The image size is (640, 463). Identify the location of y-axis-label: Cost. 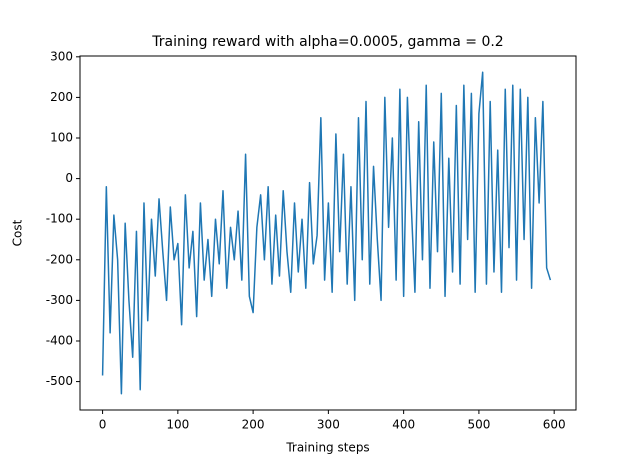
(18, 232).